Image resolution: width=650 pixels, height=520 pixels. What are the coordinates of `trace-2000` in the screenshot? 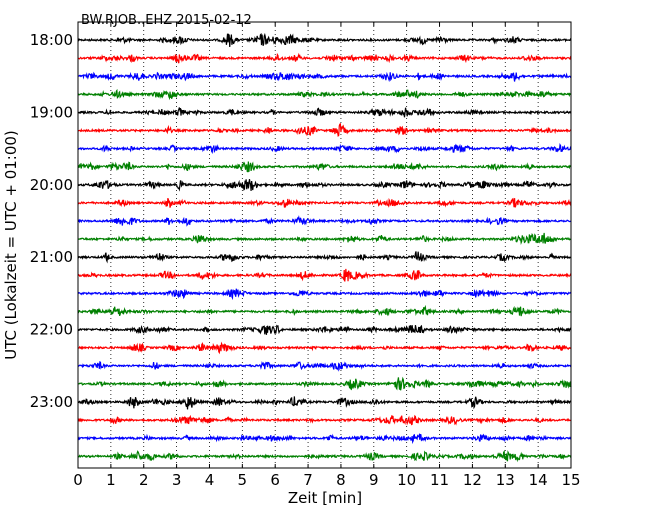 It's located at (324, 185).